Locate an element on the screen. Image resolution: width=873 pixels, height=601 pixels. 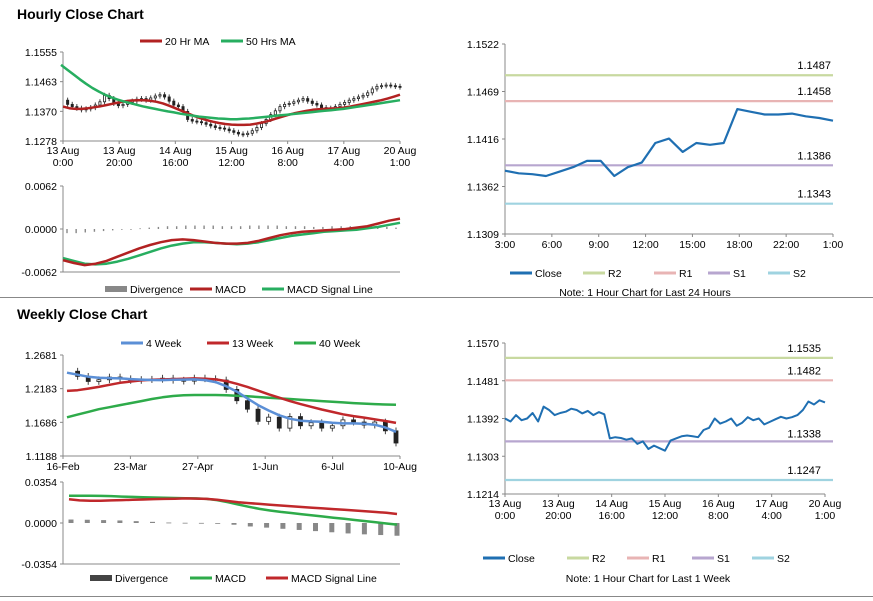
hourly-price-legend-ma20-label: 20 Hr MA is located at coordinates (187, 42).